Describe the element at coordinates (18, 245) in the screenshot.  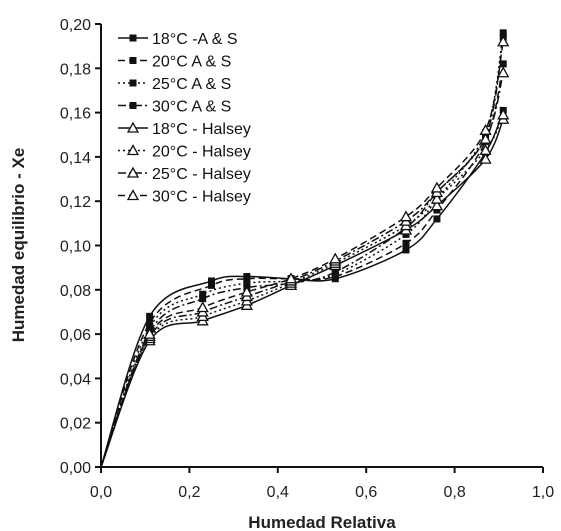
I see `y-axis-title: Humedad equilibrio - Xe` at that location.